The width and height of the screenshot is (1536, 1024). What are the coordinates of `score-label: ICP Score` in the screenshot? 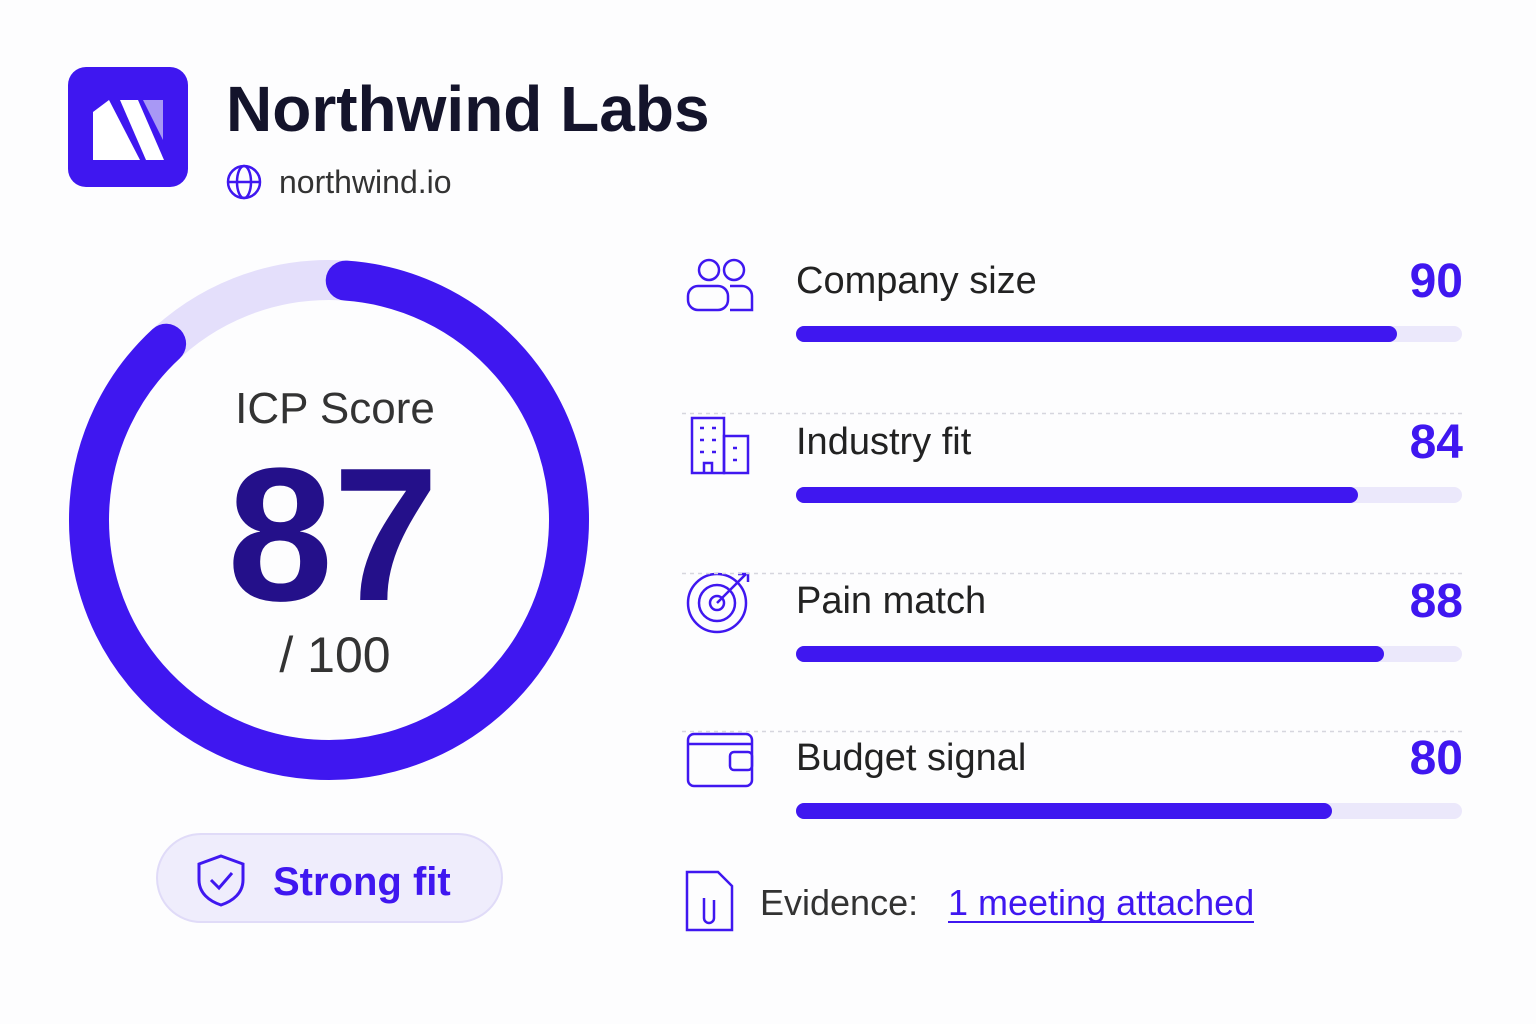 It's located at (335, 408).